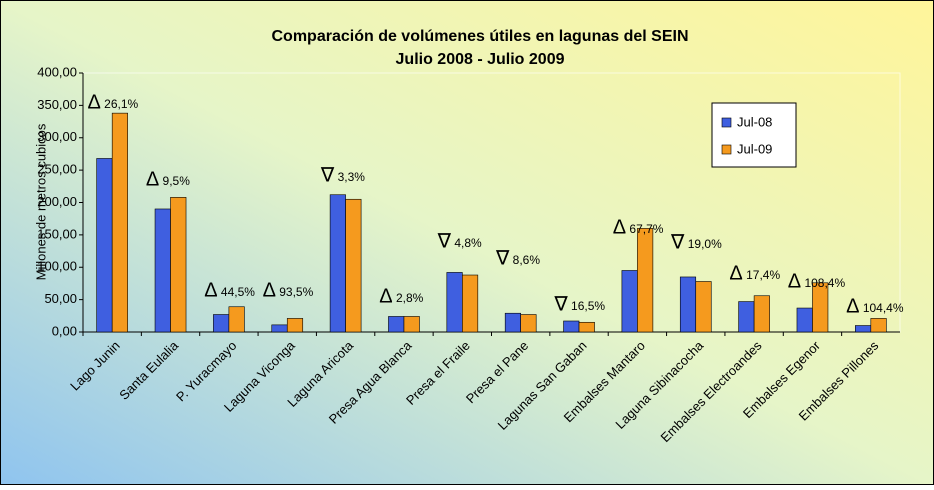 The height and width of the screenshot is (490, 934). Describe the element at coordinates (410, 298) in the screenshot. I see `annotation: 2,8%` at that location.